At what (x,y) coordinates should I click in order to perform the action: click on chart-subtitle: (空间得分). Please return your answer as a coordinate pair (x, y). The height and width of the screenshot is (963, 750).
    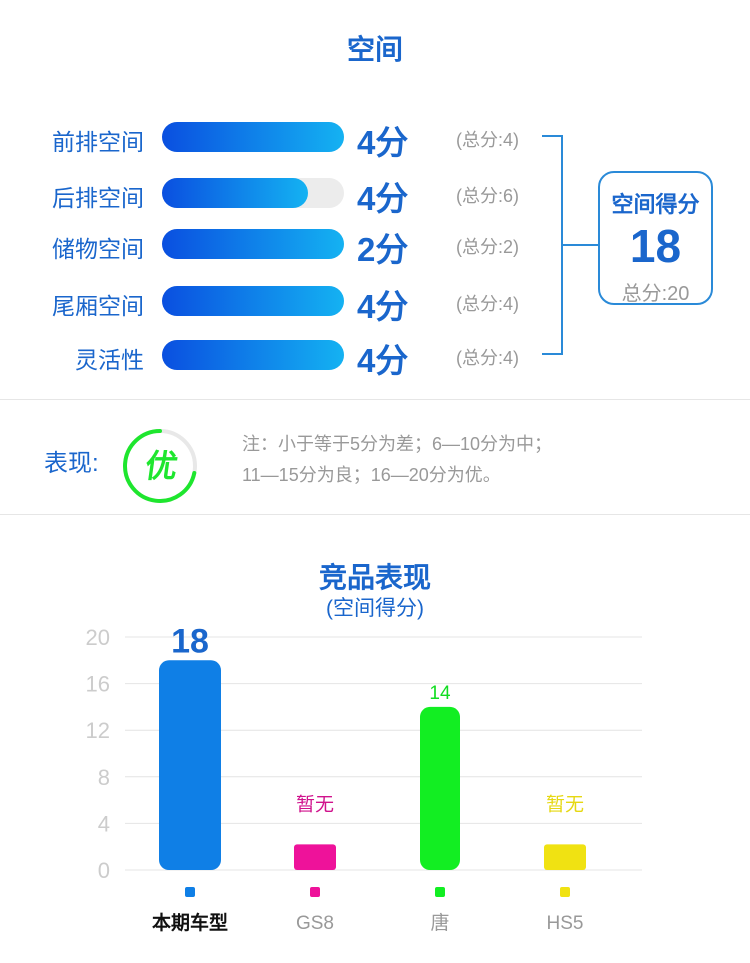
    Looking at the image, I should click on (375, 608).